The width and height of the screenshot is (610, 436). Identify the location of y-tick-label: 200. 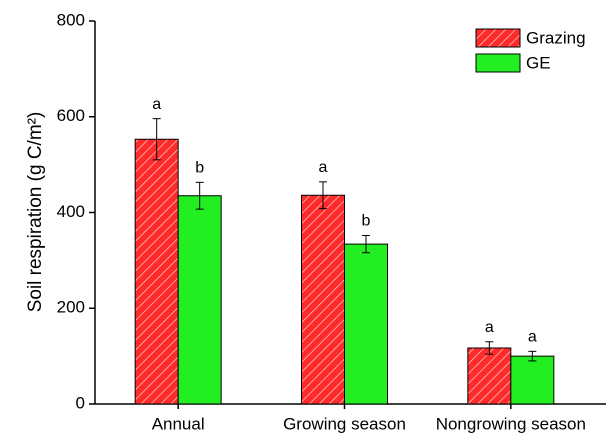
(71, 307).